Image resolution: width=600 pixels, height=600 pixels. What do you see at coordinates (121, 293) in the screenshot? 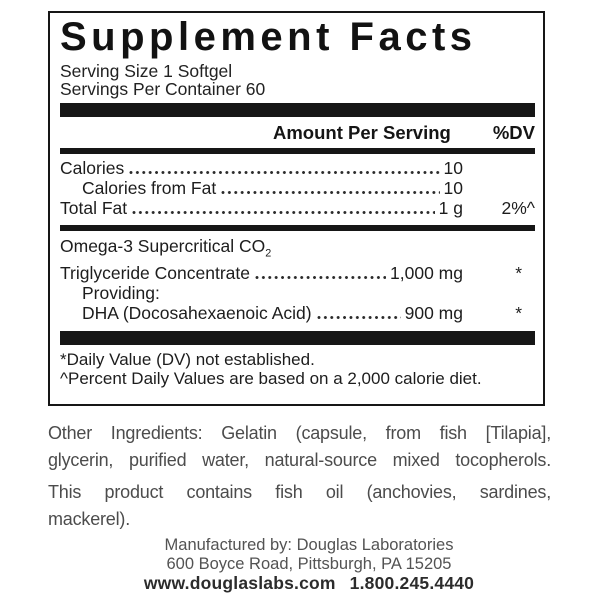
I see `providing-label: Providing:` at bounding box center [121, 293].